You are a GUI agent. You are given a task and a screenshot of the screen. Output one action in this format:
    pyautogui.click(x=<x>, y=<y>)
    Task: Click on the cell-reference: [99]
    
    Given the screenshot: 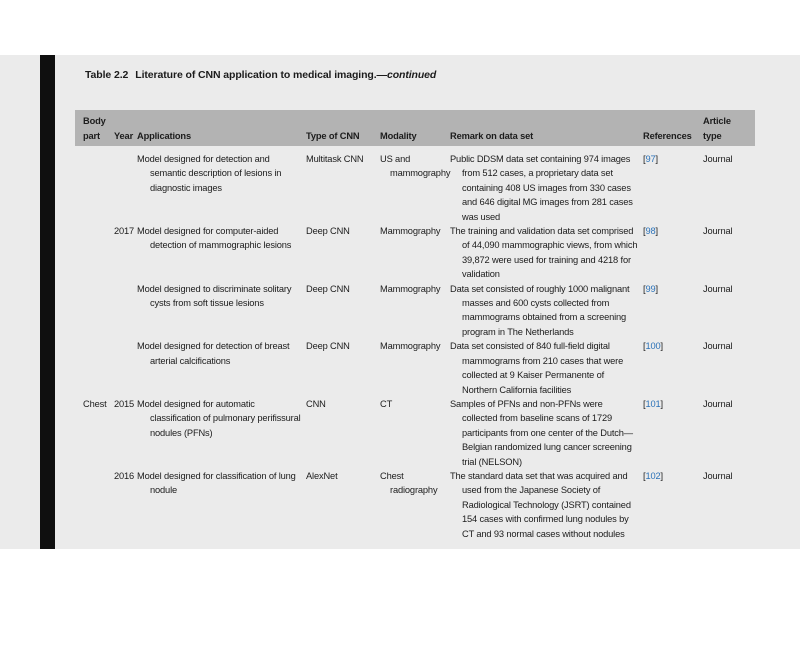 What is the action you would take?
    pyautogui.click(x=669, y=289)
    